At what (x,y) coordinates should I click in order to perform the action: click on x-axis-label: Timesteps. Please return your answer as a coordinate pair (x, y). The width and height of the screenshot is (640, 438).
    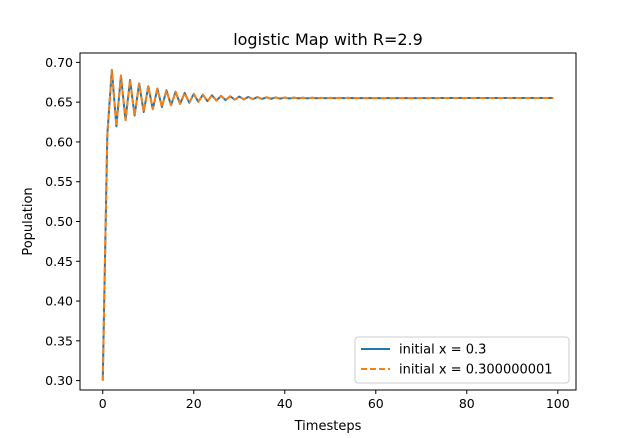
    Looking at the image, I should click on (328, 426).